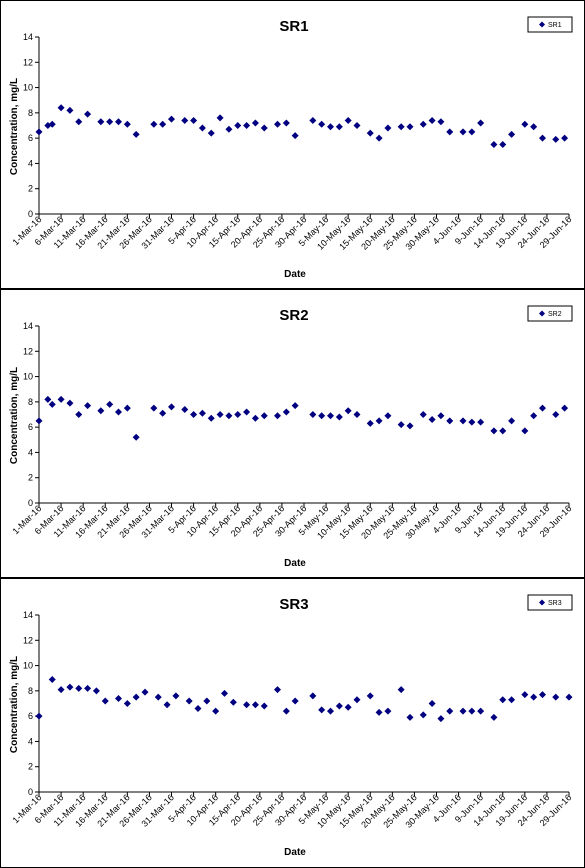  Describe the element at coordinates (30, 402) in the screenshot. I see `y-tick-label: 8` at that location.